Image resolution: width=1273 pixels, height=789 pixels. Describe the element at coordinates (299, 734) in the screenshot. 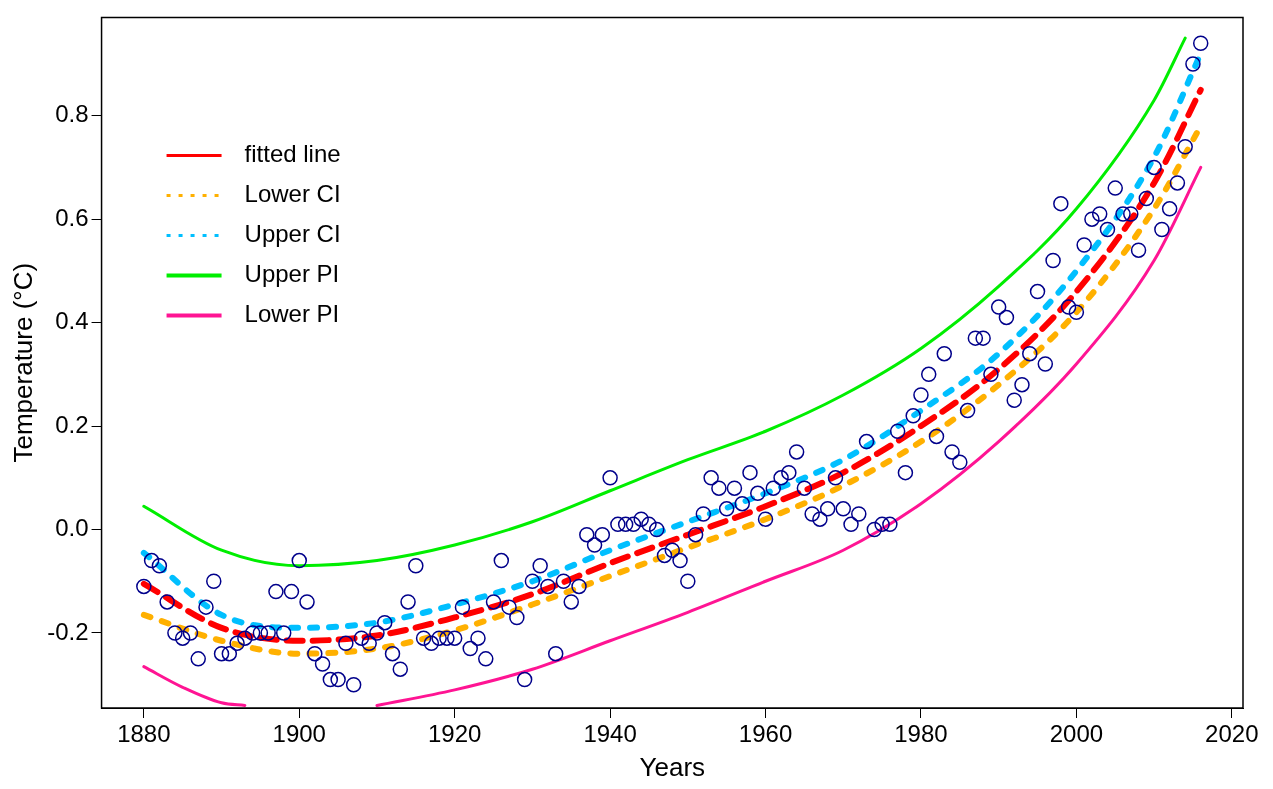

I see `x-tick-label: 1900` at that location.